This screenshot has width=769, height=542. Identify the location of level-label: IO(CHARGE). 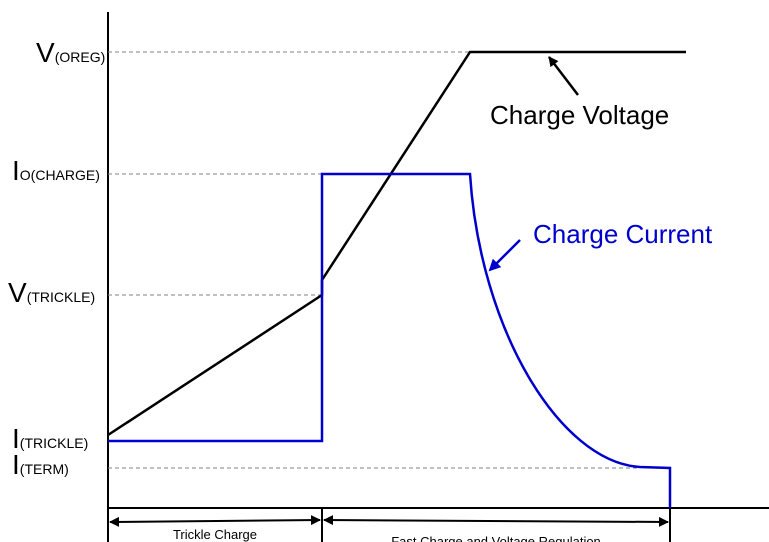
(56, 170).